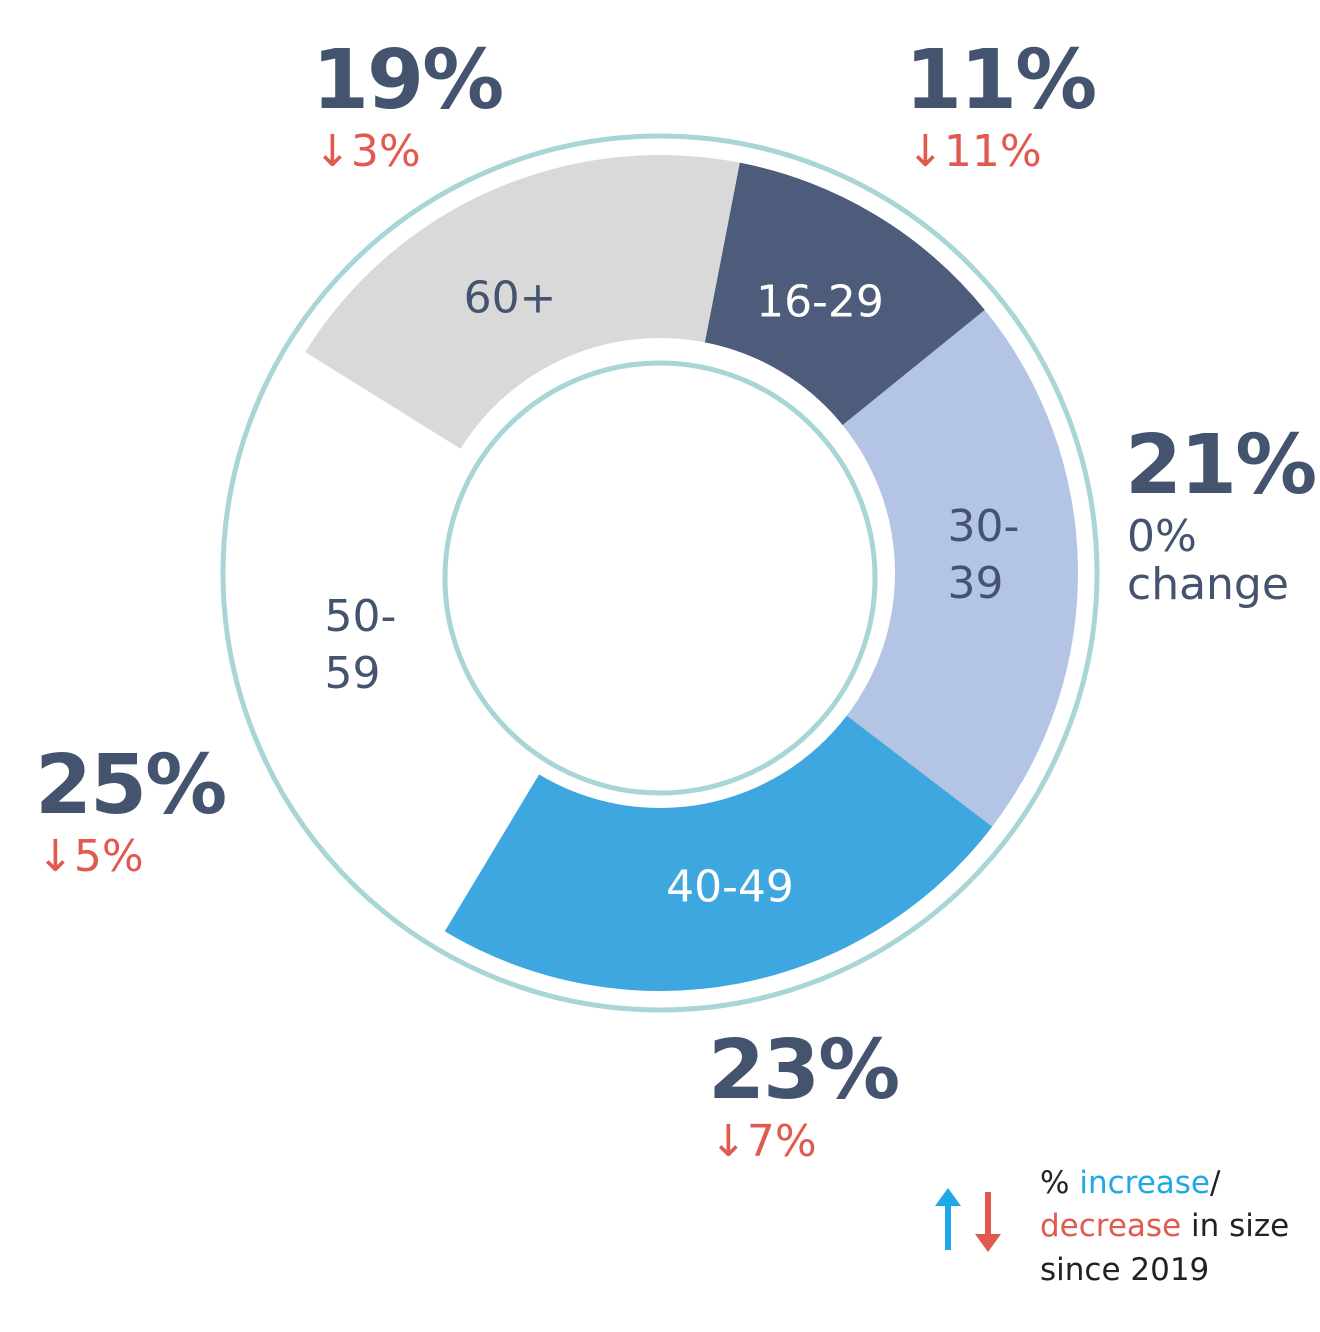  What do you see at coordinates (763, 1141) in the screenshot?
I see `change-label: ↓7%` at bounding box center [763, 1141].